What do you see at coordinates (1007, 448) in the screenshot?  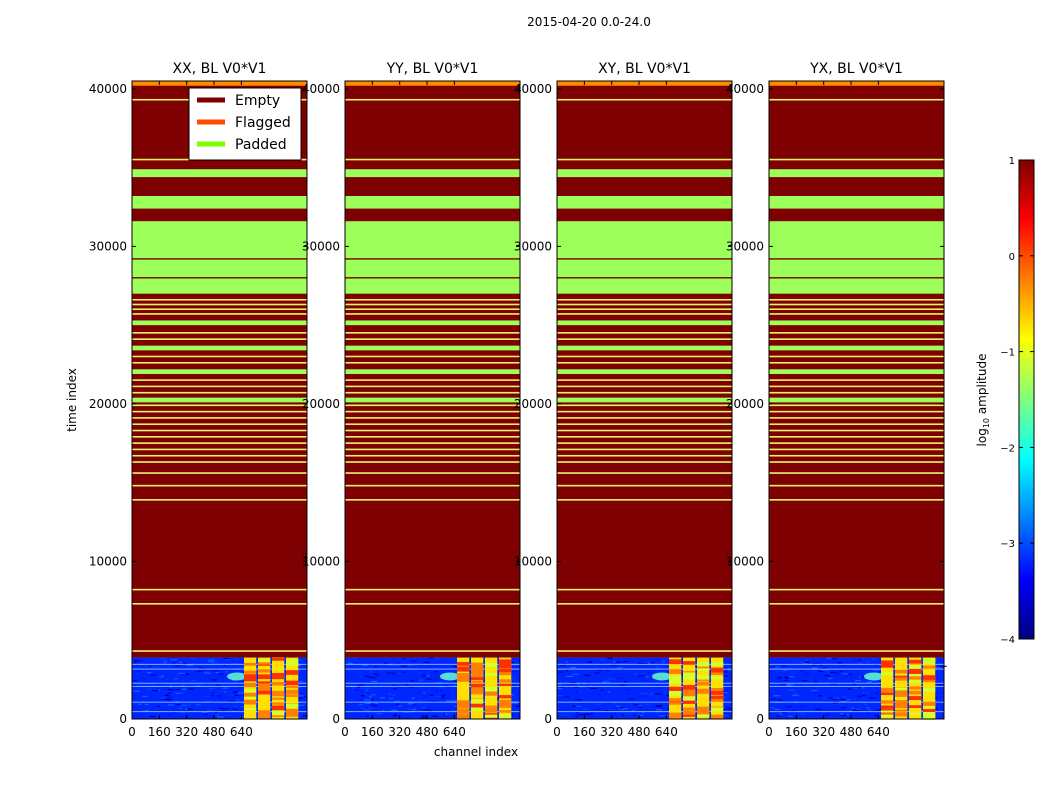 I see `colorbar-tick-label: −2` at bounding box center [1007, 448].